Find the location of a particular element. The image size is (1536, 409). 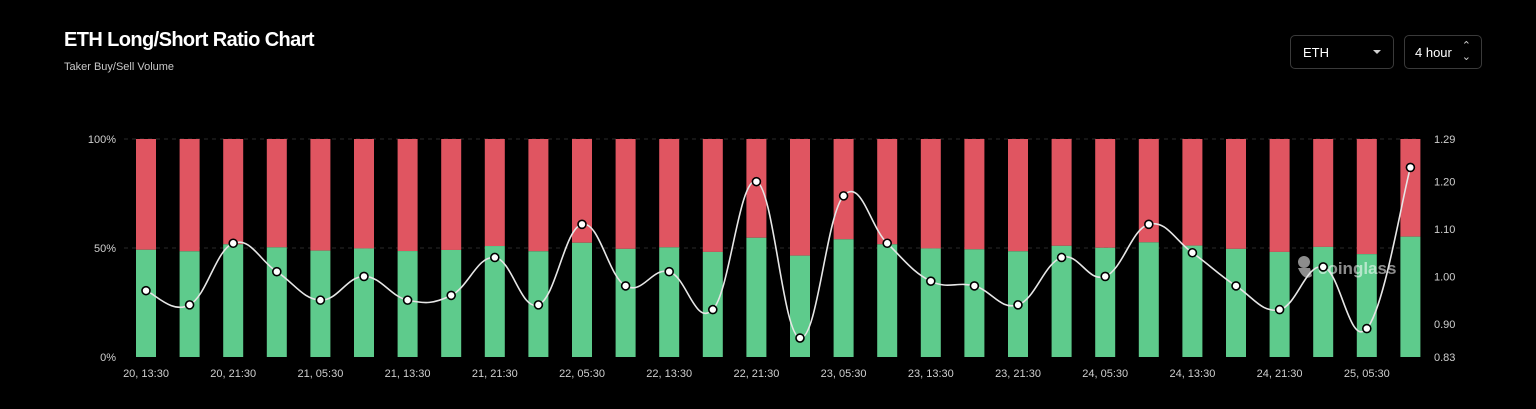

ratio-tick-label: 1.10 is located at coordinates (1444, 230).